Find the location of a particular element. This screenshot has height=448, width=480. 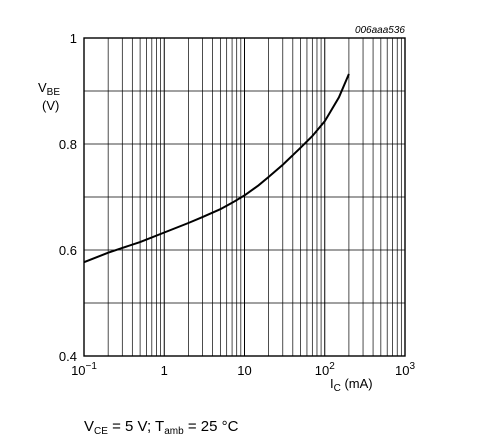

y-tick-label: 0.8 is located at coordinates (68, 144).